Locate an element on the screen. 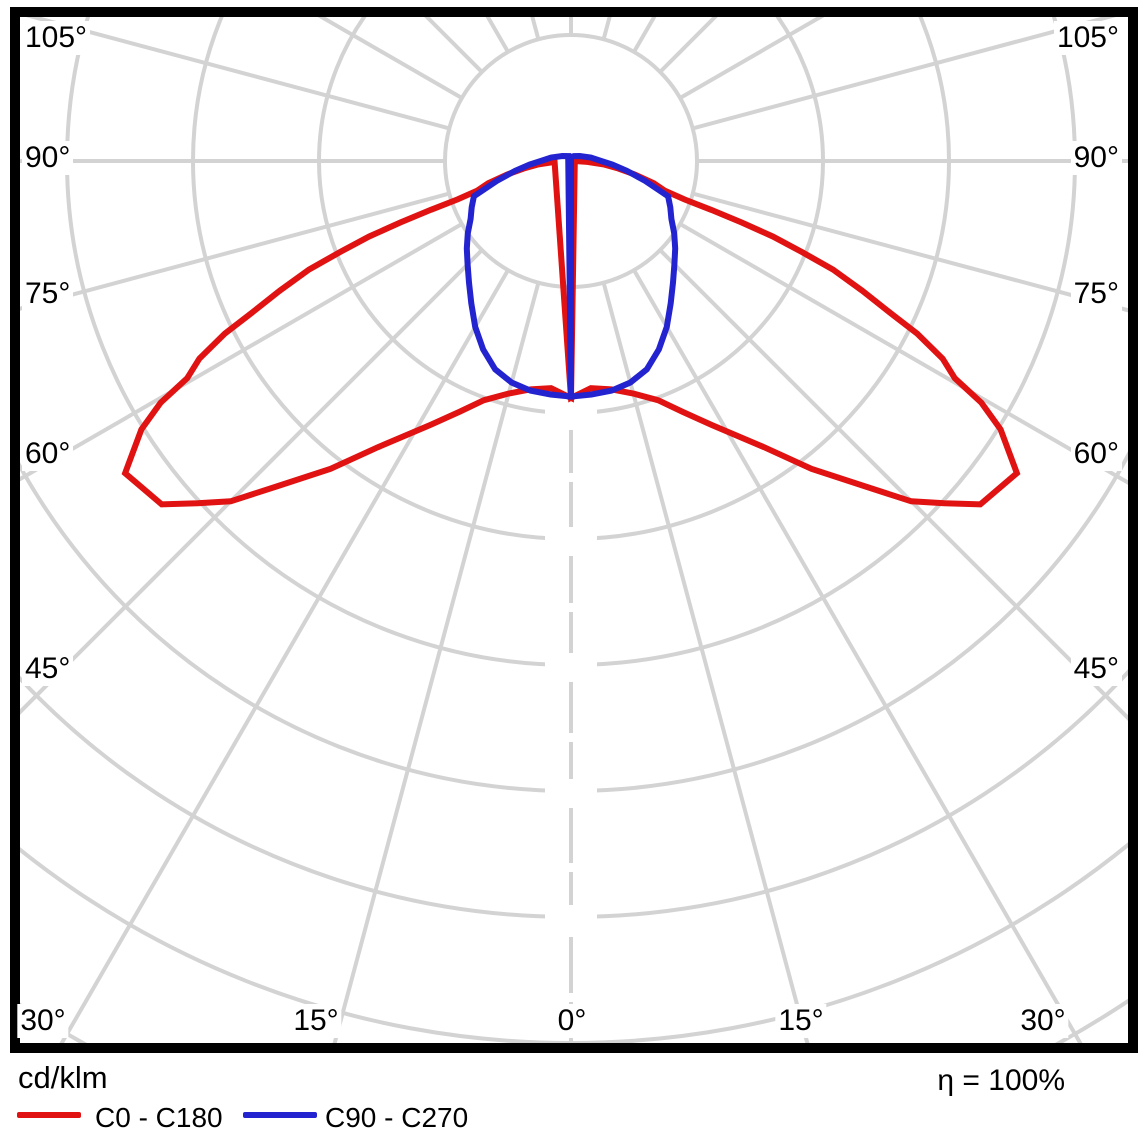 The height and width of the screenshot is (1143, 1143). gamma-label-left-60: 60° is located at coordinates (48, 454).